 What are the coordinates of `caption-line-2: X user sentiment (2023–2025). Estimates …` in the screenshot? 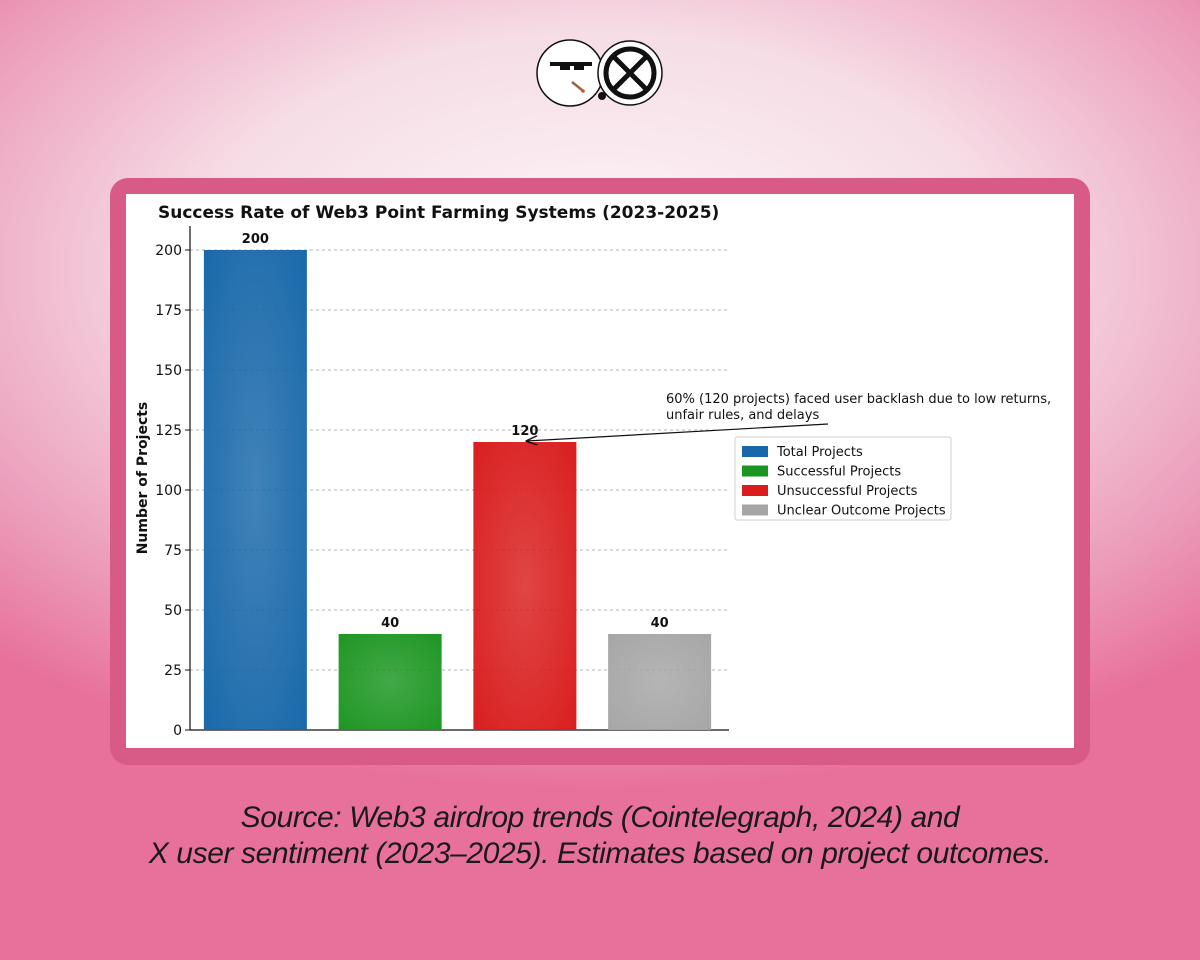 It's located at (600, 853).